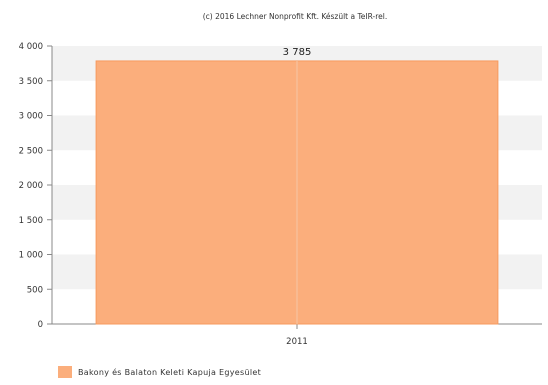 The width and height of the screenshot is (548, 385). I want to click on x-axis: 2011, so click(297, 335).